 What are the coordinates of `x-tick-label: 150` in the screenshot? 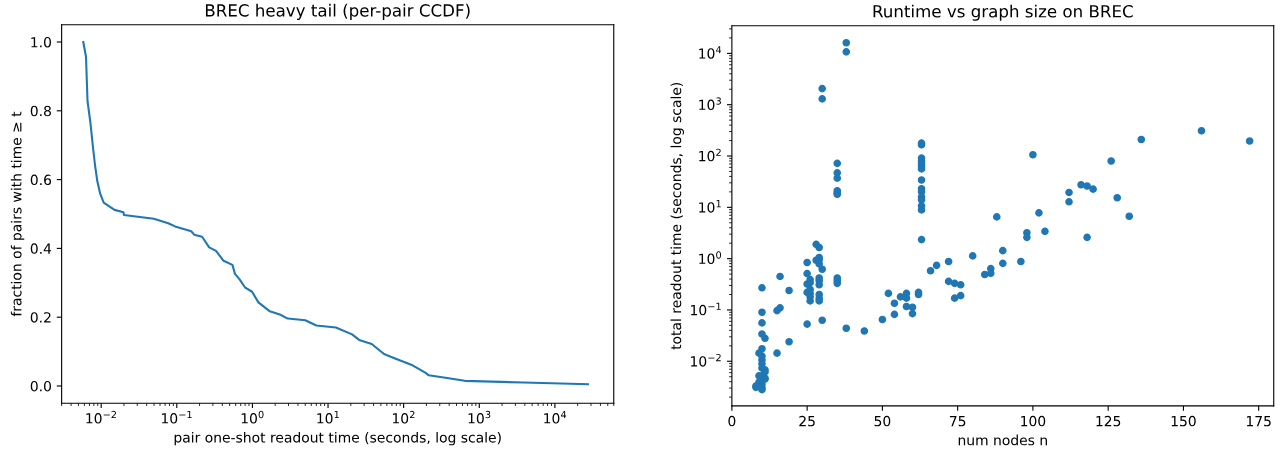 It's located at (1183, 421).